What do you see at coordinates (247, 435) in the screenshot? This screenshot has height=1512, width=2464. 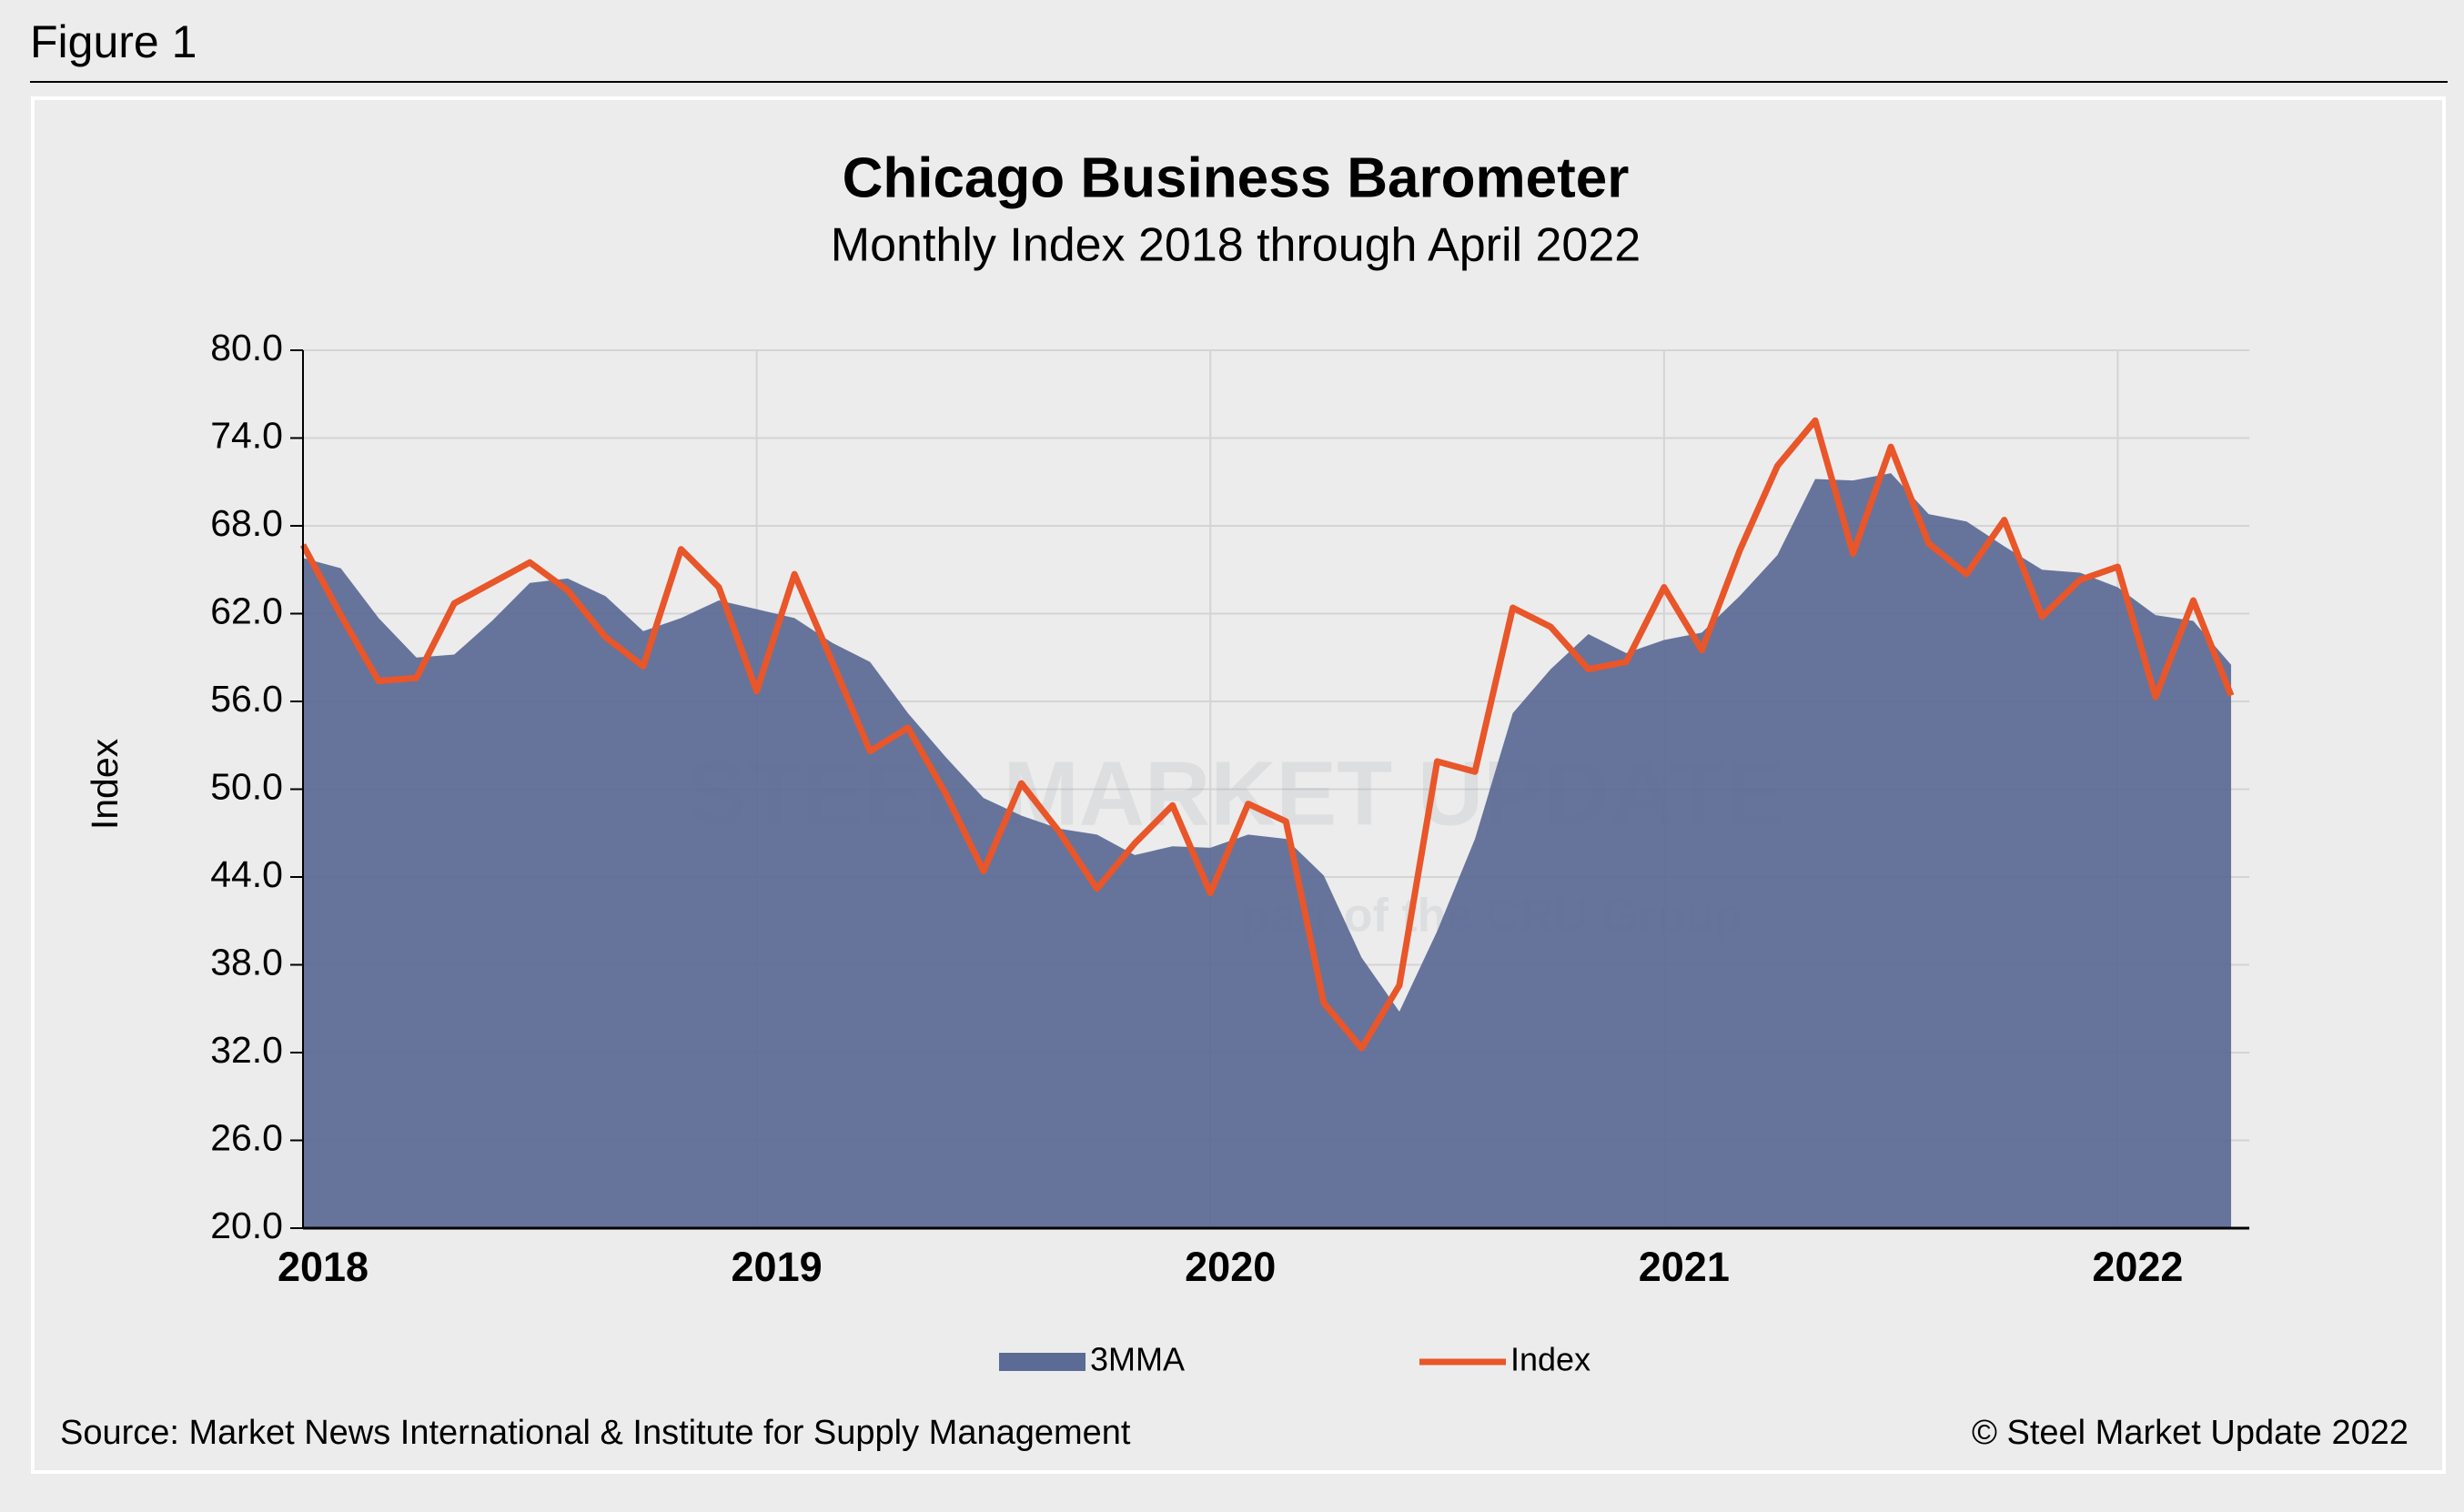 I see `y-tick-label: 74.0` at bounding box center [247, 435].